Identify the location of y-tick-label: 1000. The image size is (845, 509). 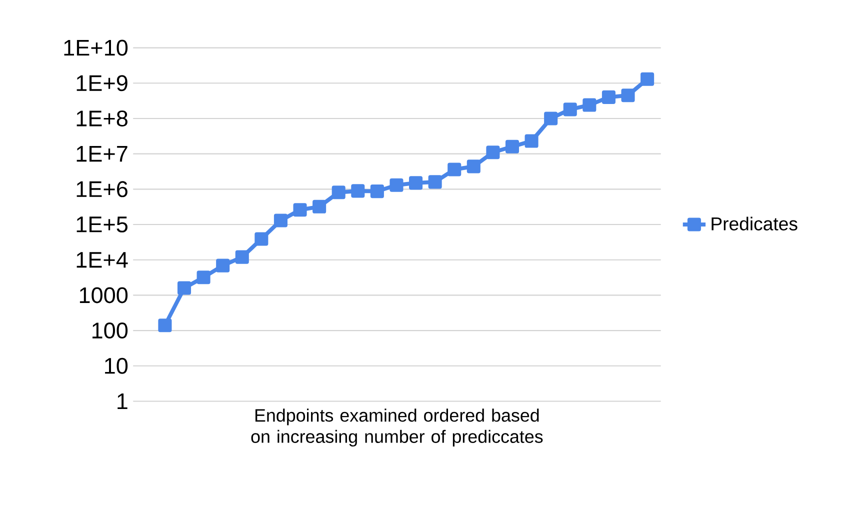
(104, 295).